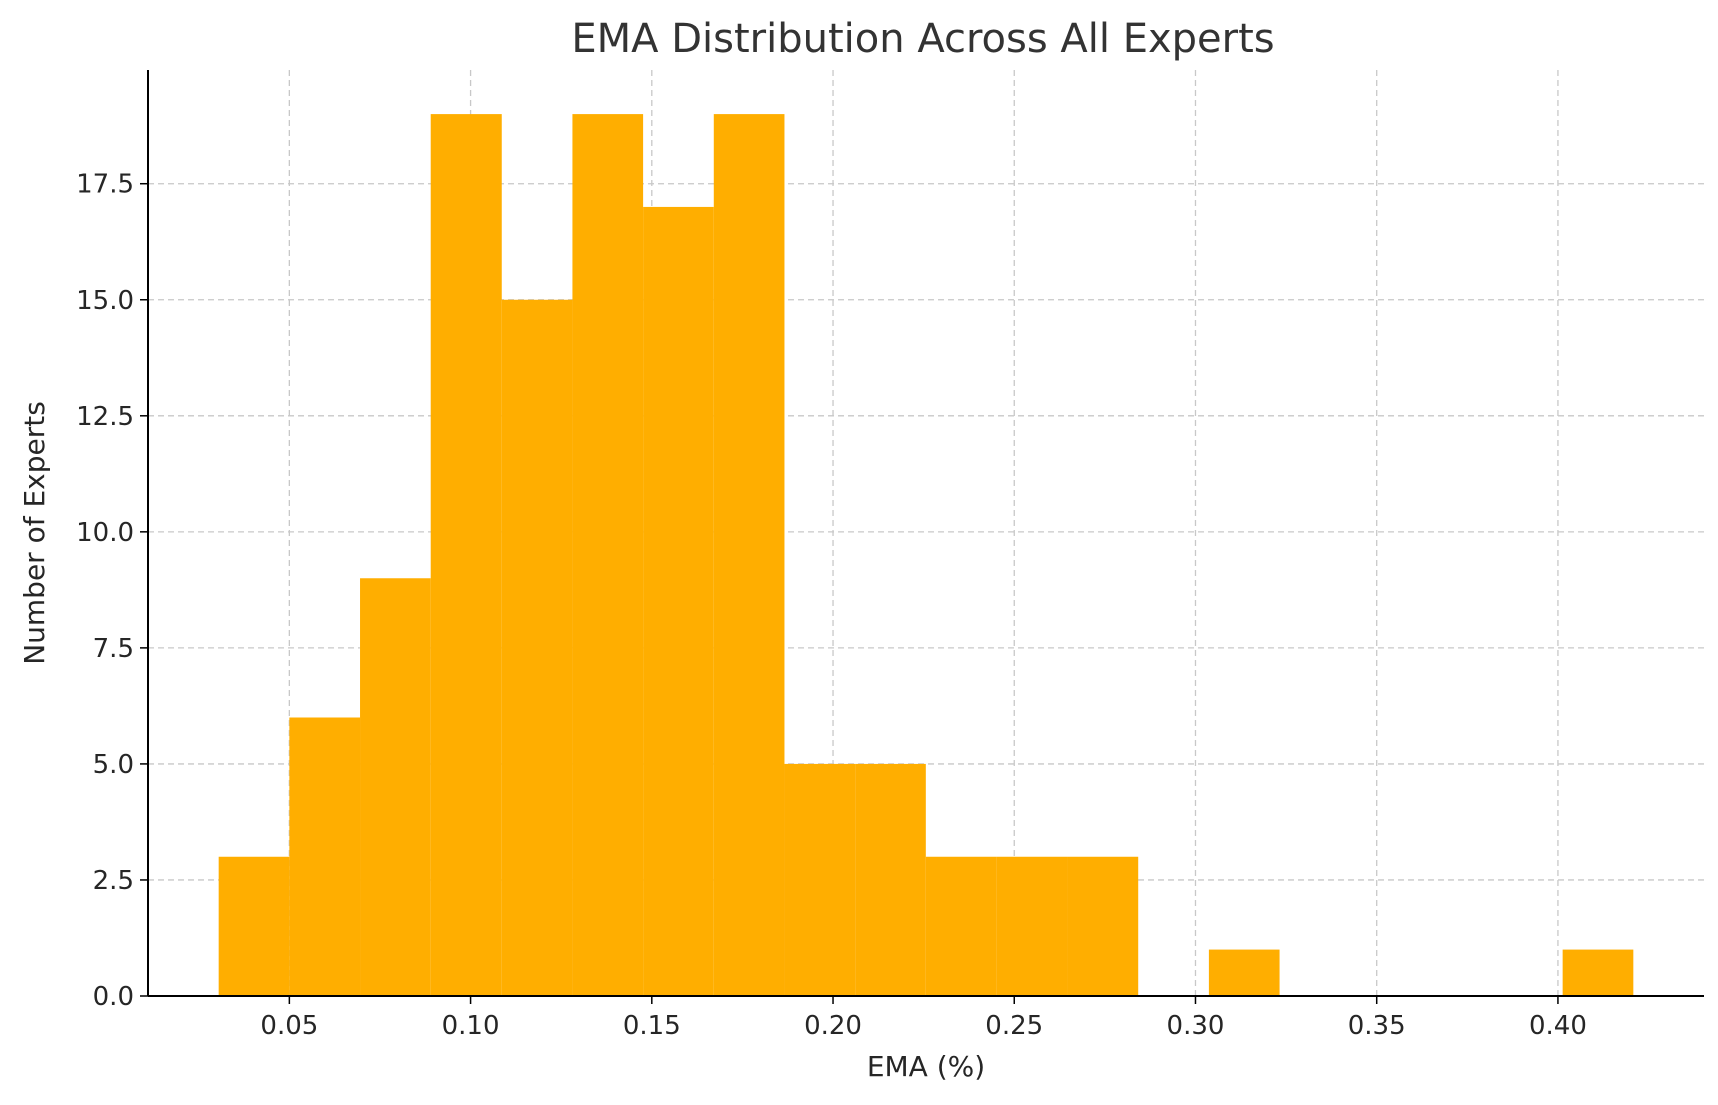 The image size is (1718, 1105). I want to click on y-tick-label: 17.5, so click(105, 185).